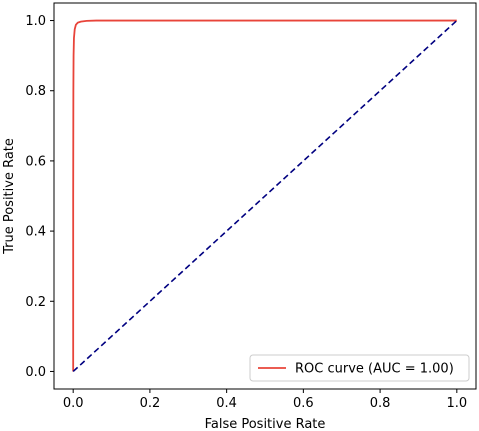 The width and height of the screenshot is (479, 431). I want to click on x-tick-label: 0.8, so click(380, 403).